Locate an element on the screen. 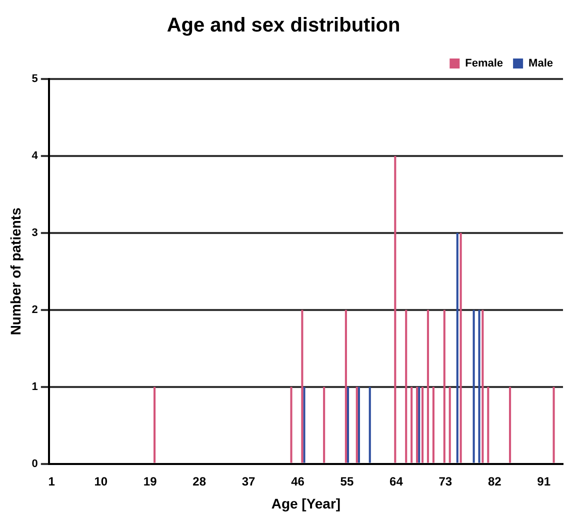  x-tick-label: 73 is located at coordinates (445, 481).